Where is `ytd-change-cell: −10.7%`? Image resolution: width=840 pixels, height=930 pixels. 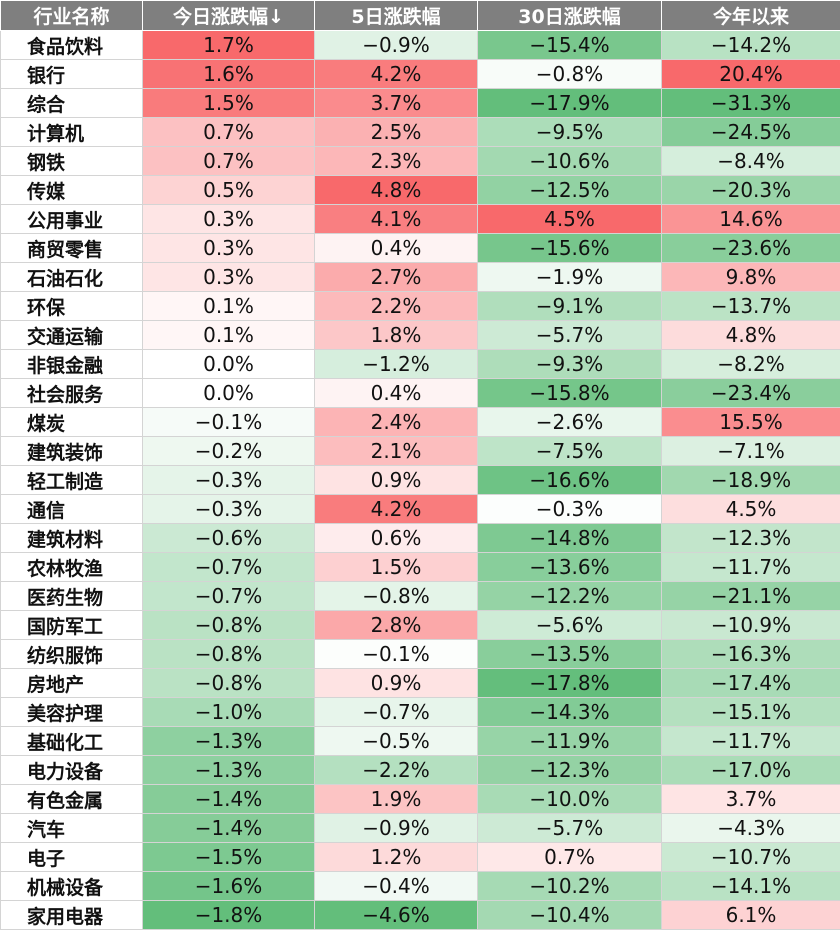
ytd-change-cell: −10.7% is located at coordinates (751, 857).